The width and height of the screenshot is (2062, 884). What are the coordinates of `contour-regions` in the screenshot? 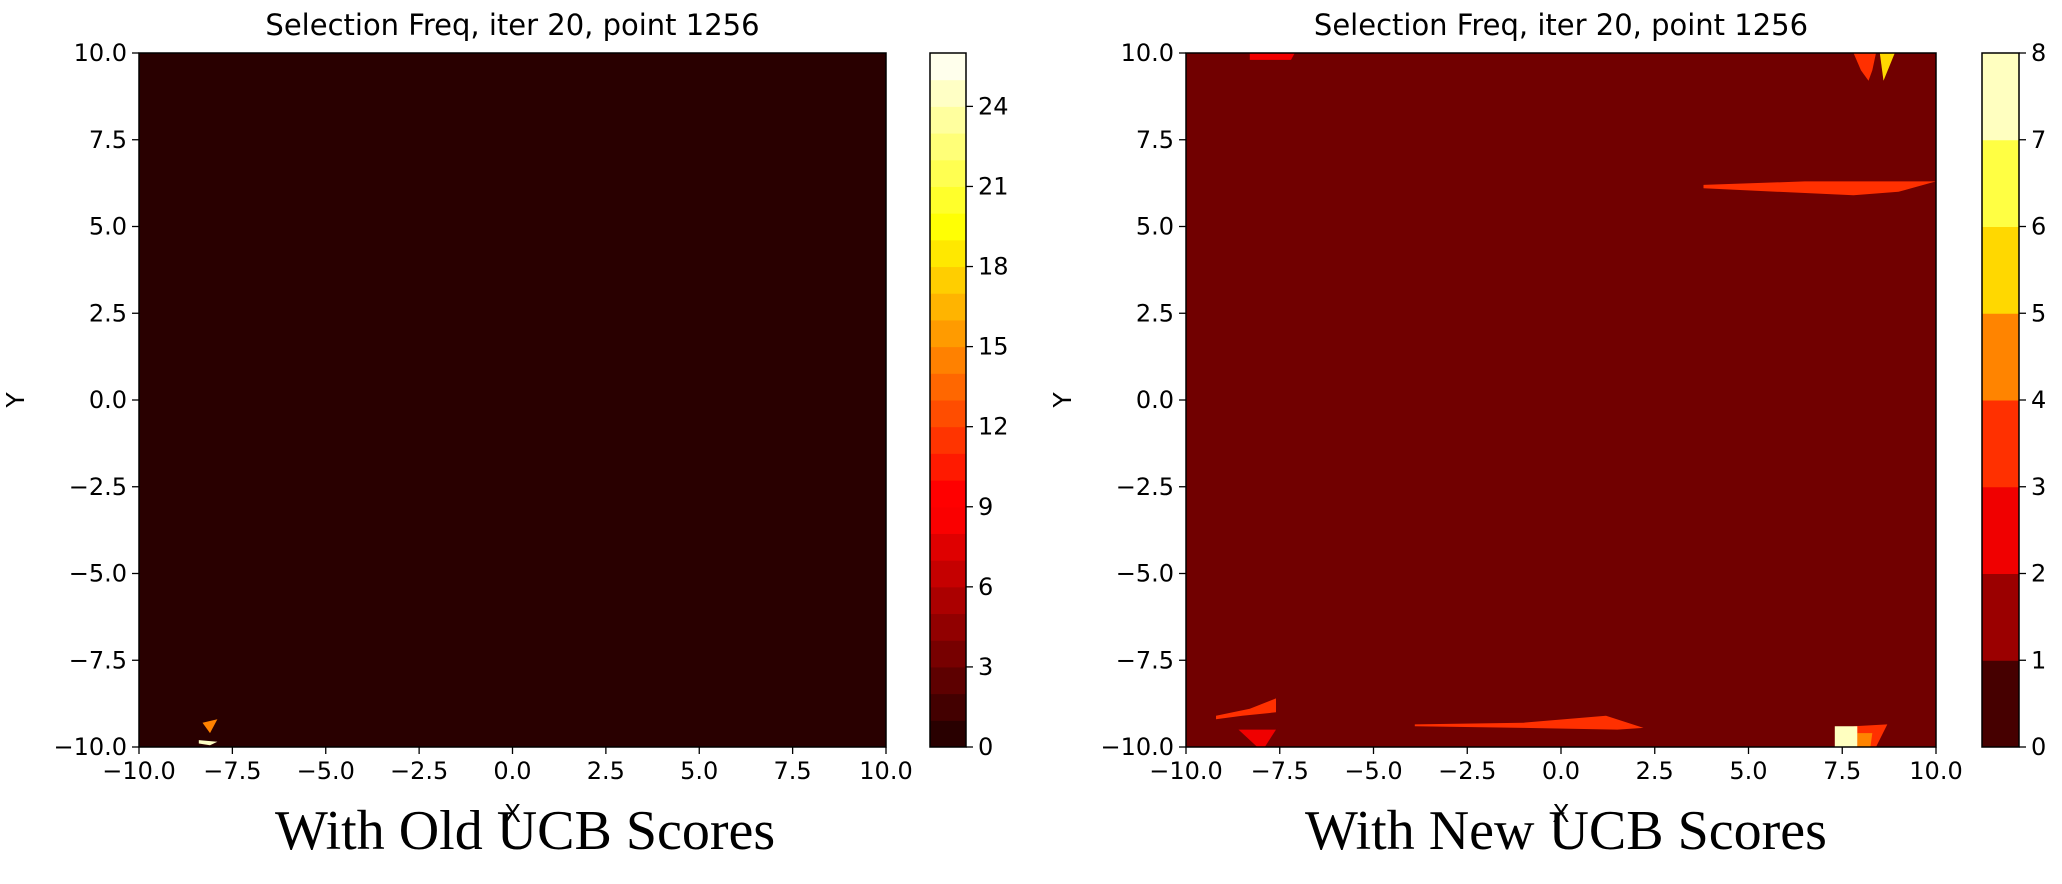 It's located at (208, 732).